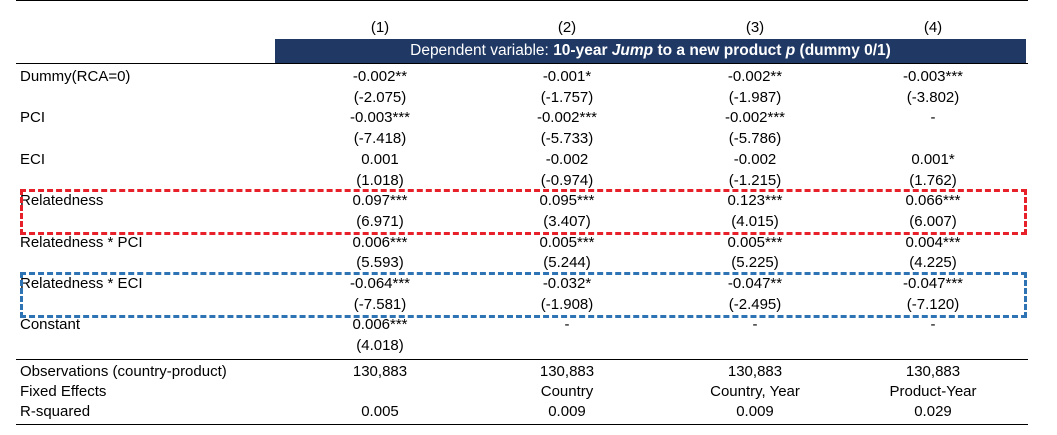 This screenshot has width=1057, height=435. What do you see at coordinates (933, 200) in the screenshot?
I see `coef-cell: 0.066***` at bounding box center [933, 200].